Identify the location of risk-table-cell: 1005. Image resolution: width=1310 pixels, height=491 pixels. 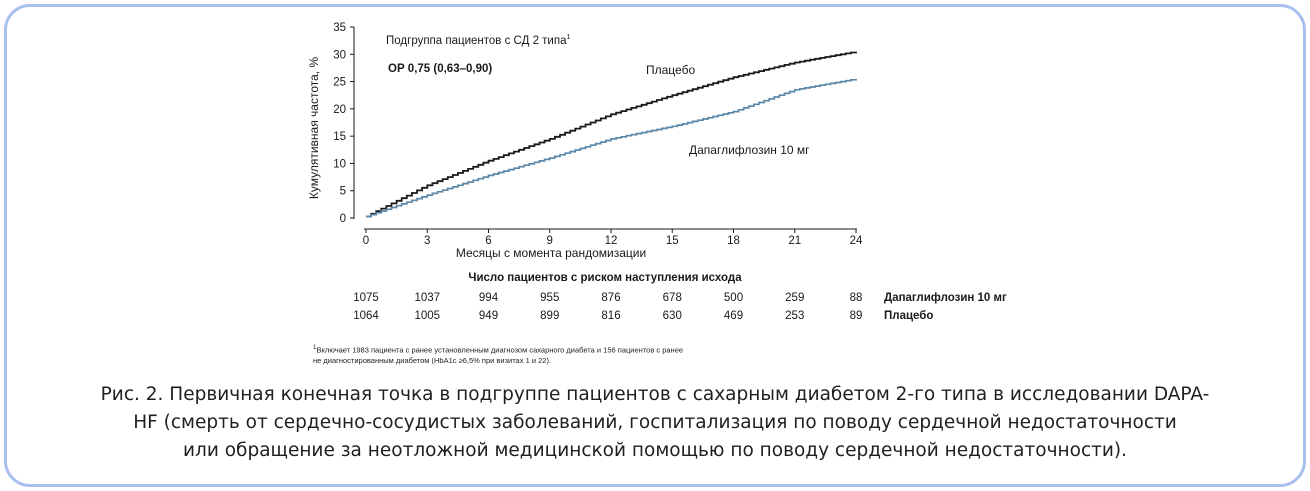
(427, 316).